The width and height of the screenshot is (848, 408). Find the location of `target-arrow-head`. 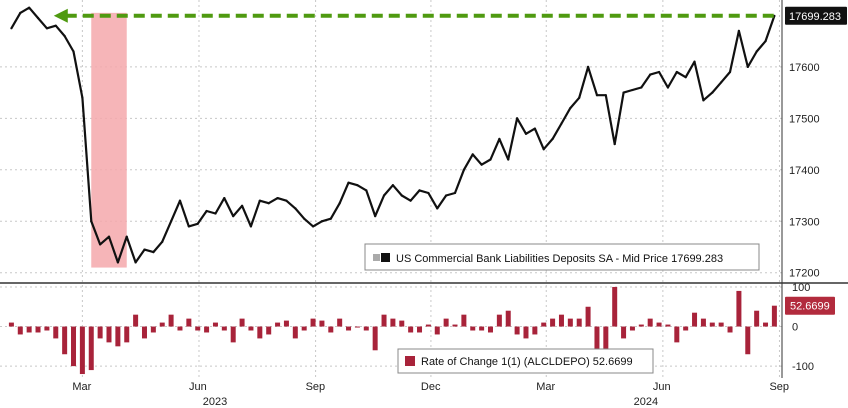

target-arrow-head is located at coordinates (60, 15).